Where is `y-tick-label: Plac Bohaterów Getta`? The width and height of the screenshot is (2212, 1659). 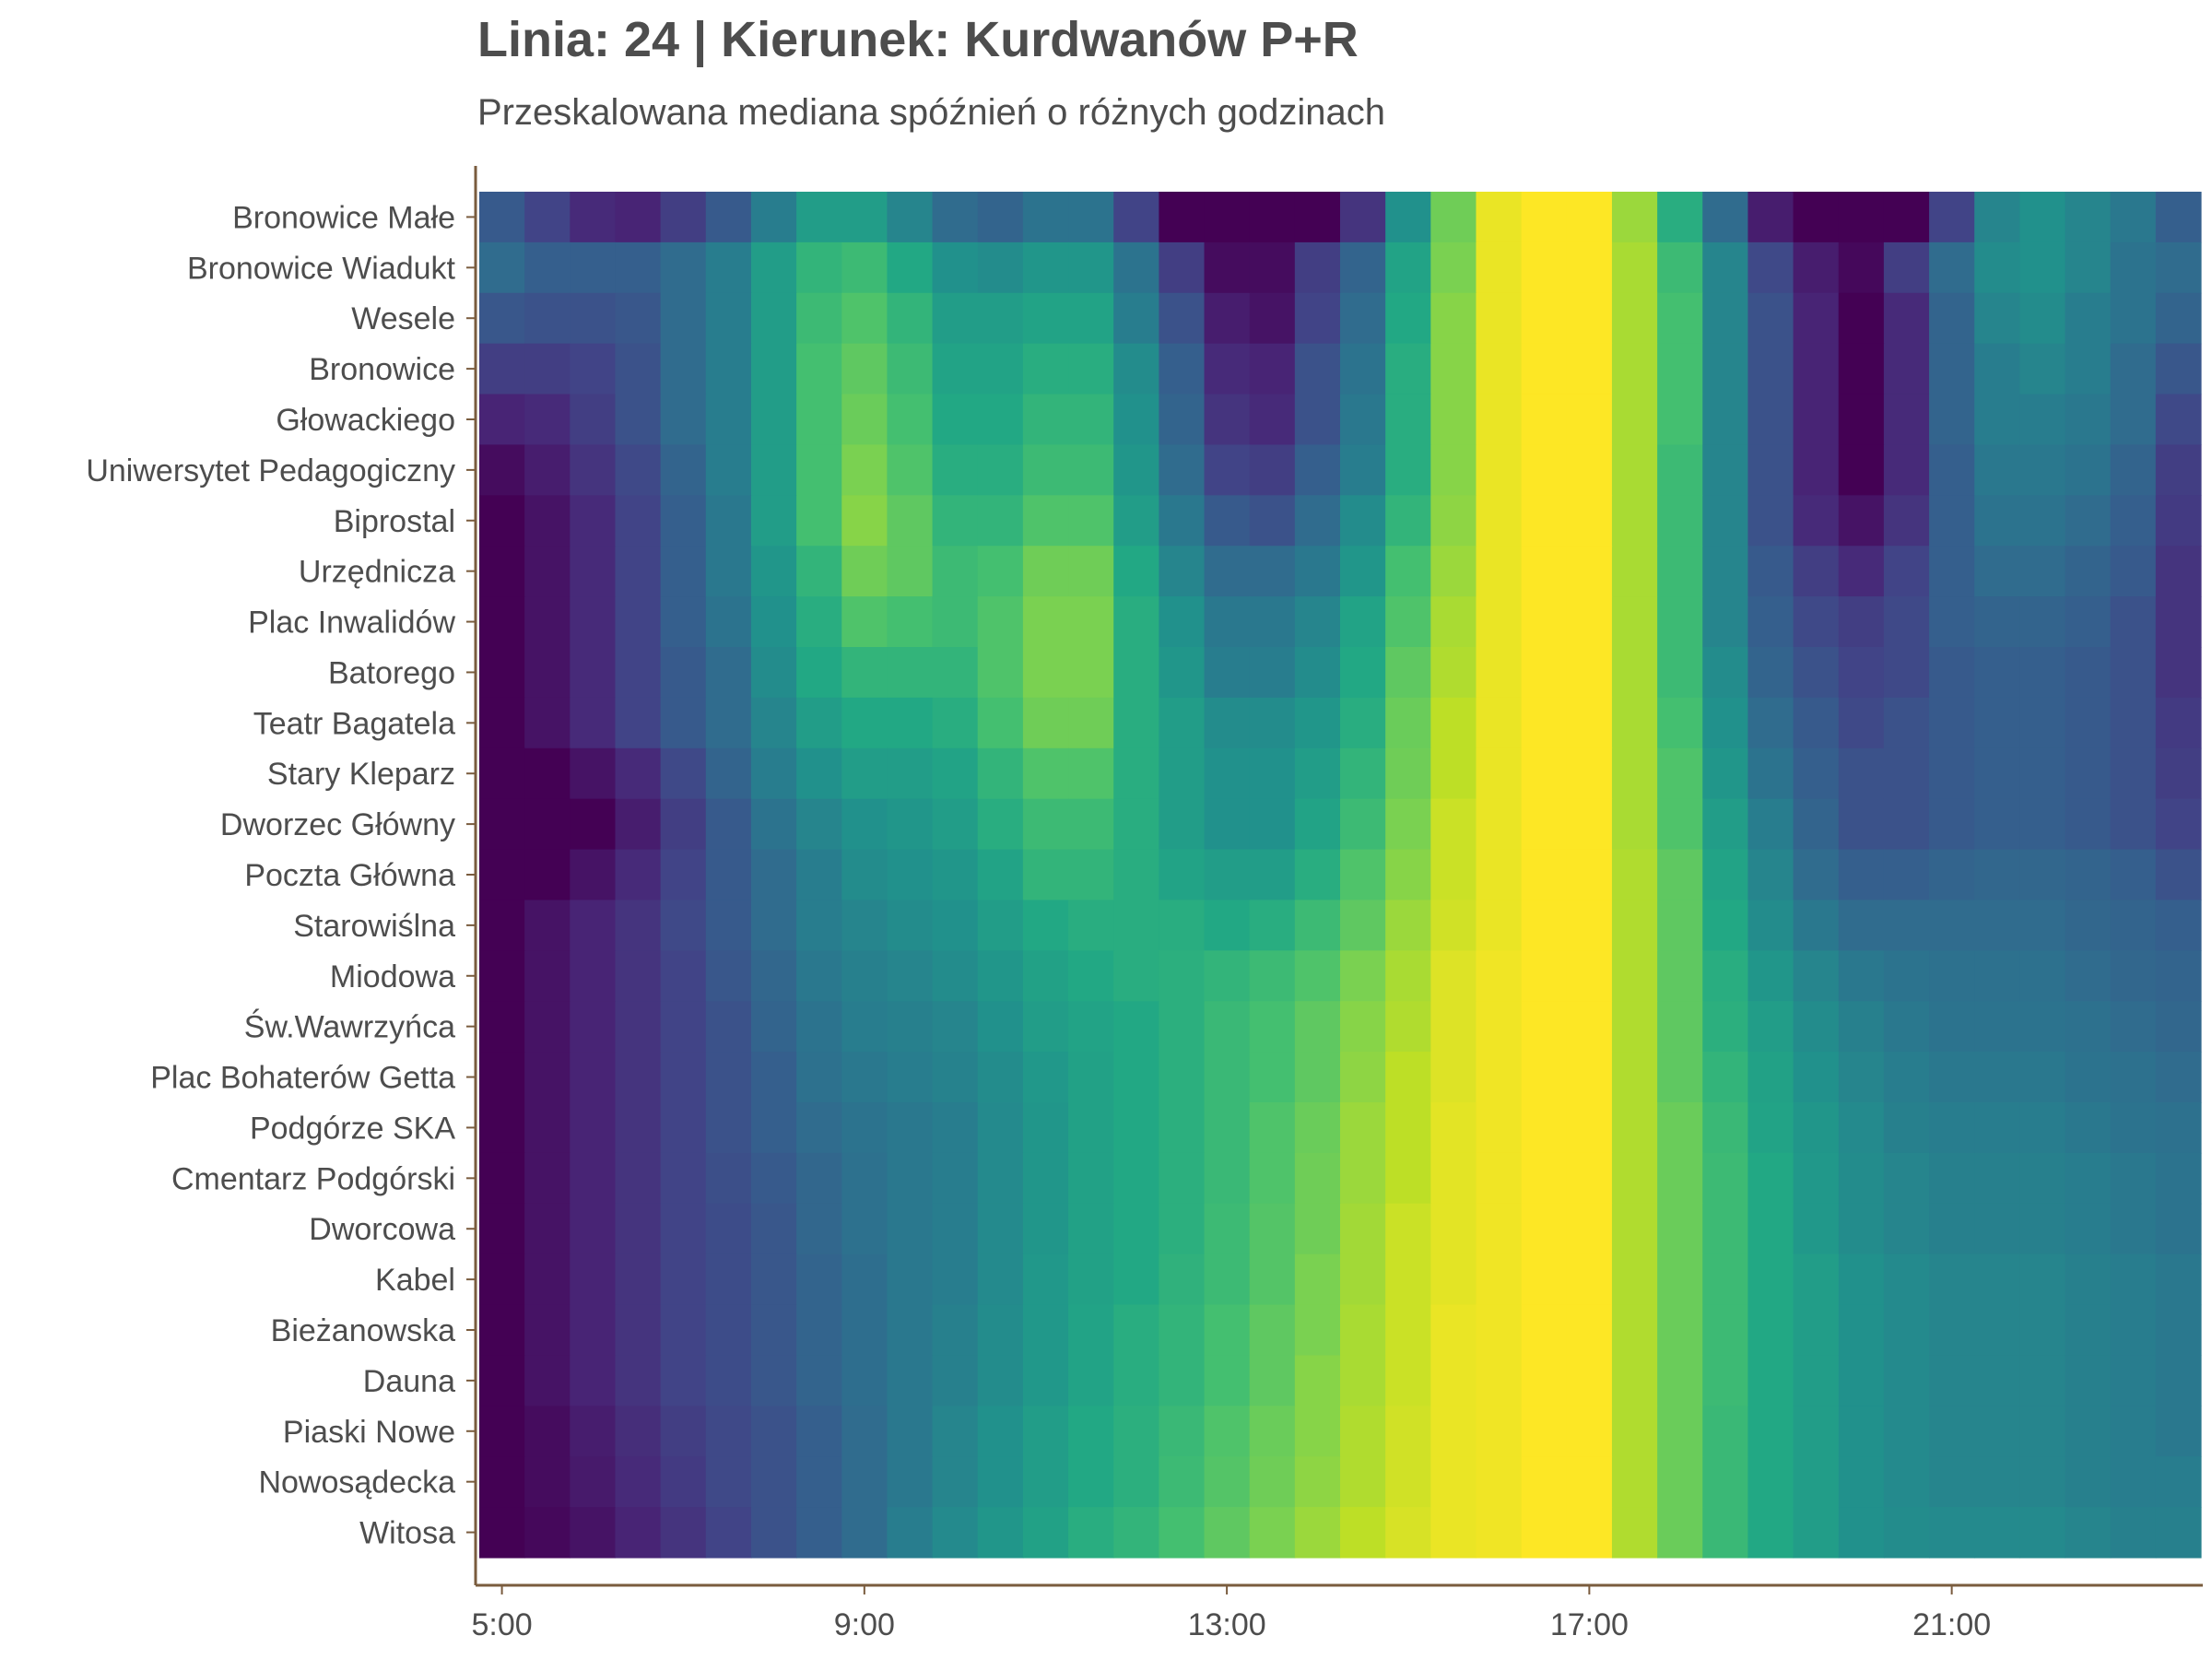
y-tick-label: Plac Bohaterów Getta is located at coordinates (302, 1078).